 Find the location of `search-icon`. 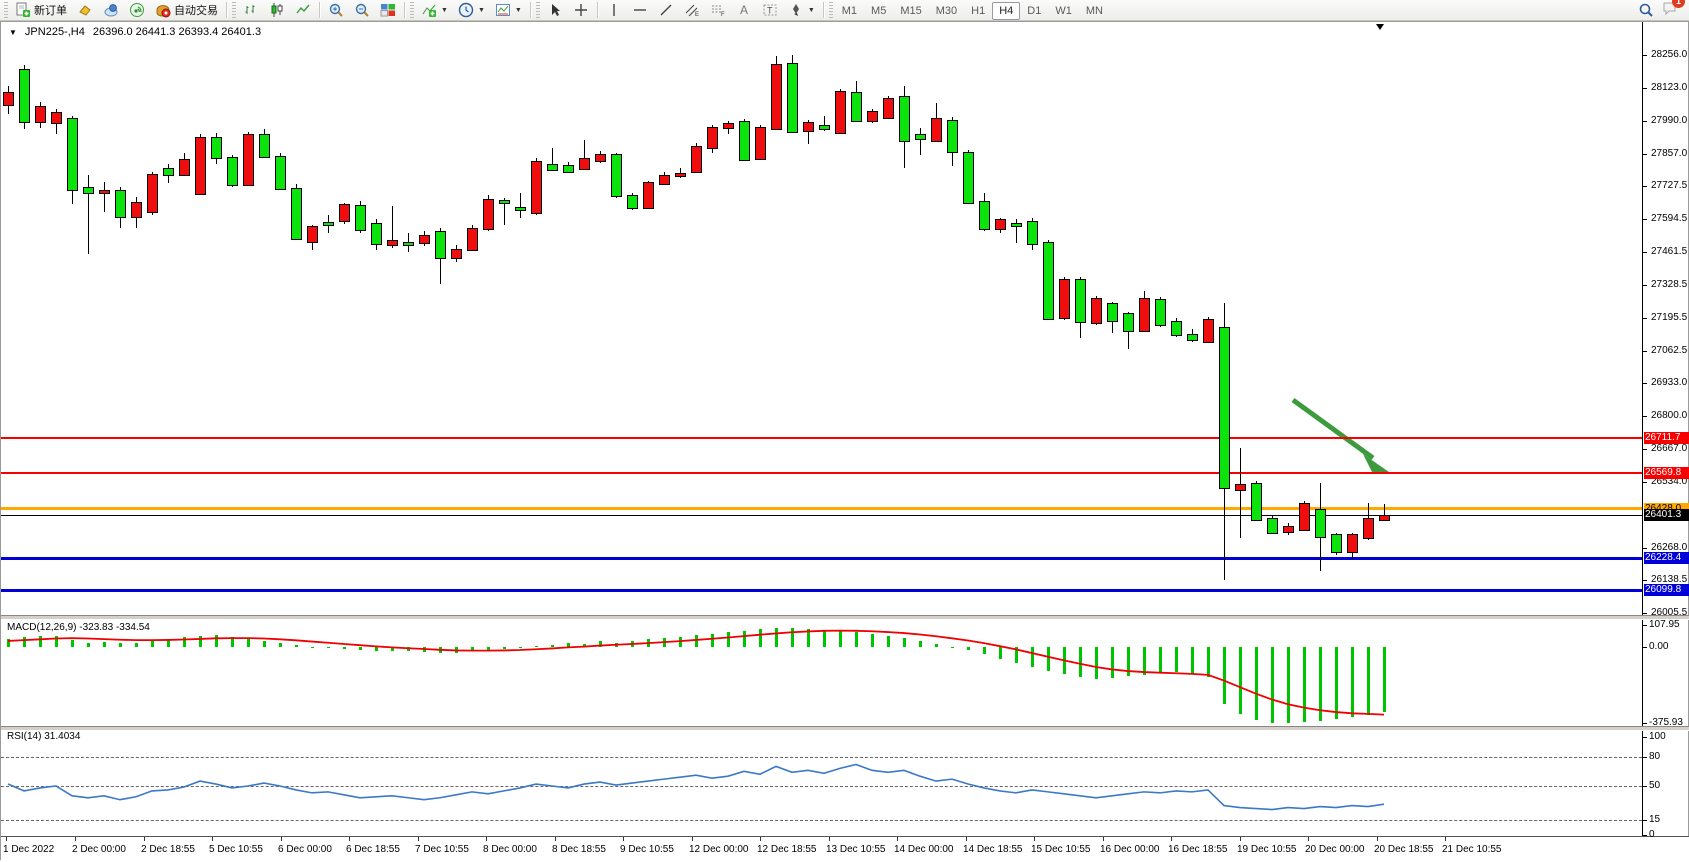

search-icon is located at coordinates (1646, 10).